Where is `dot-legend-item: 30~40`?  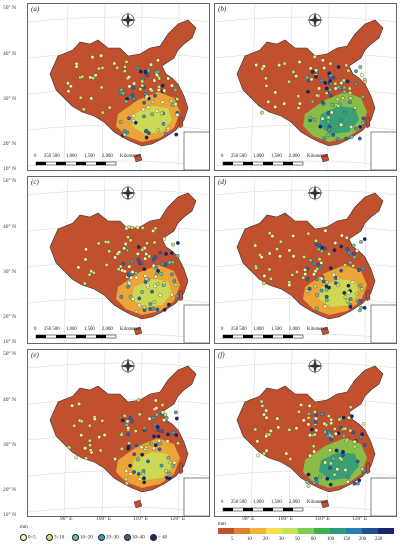 dot-legend-item: 30~40 is located at coordinates (134, 537).